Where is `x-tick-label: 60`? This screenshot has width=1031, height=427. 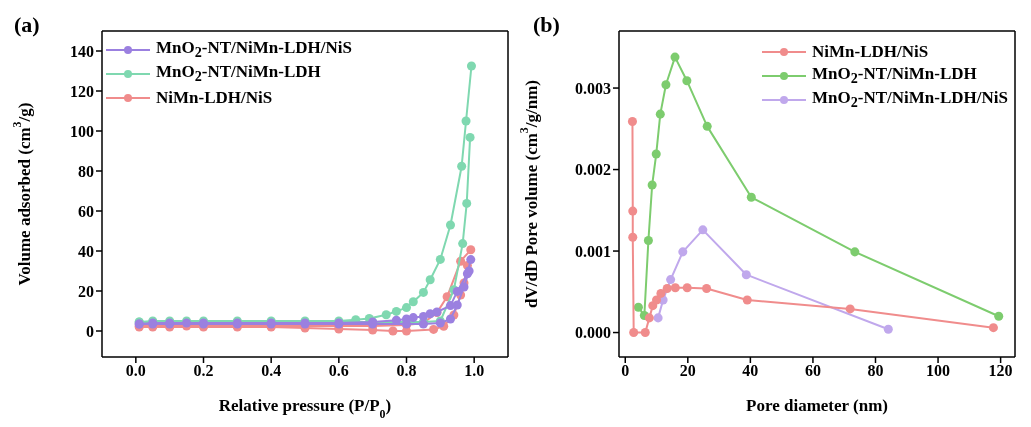
x-tick-label: 60 is located at coordinates (812, 371).